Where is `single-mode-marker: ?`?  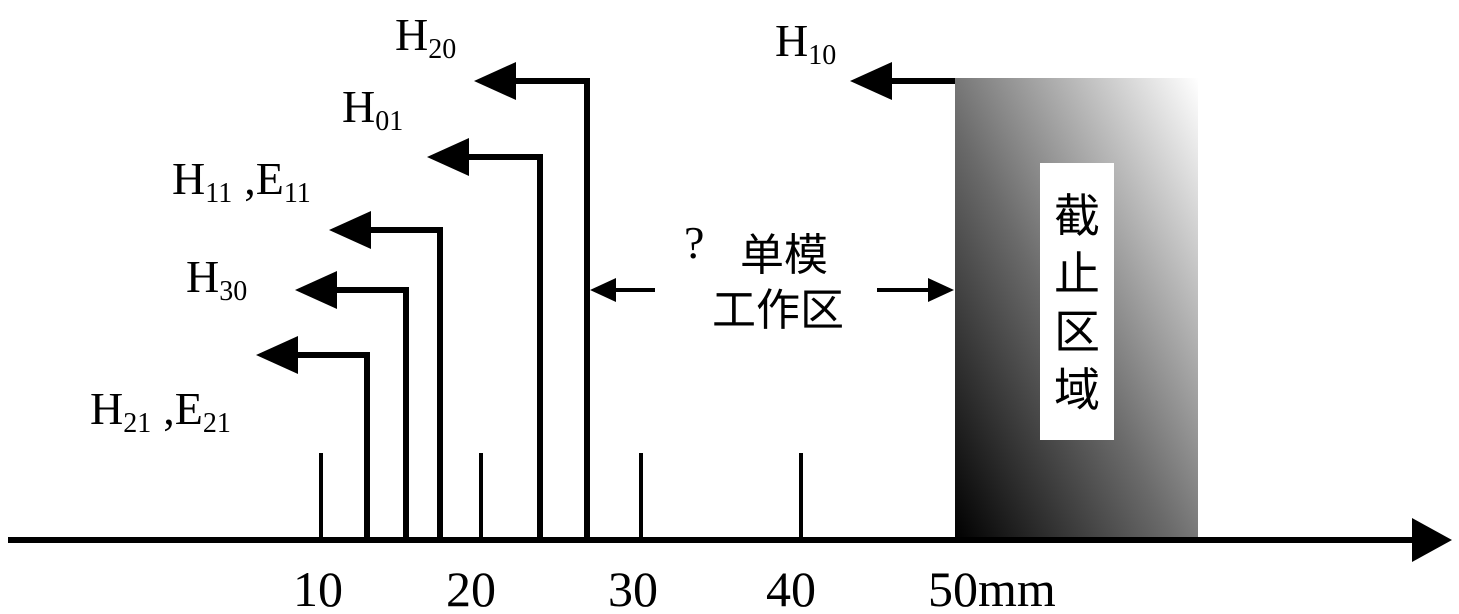 single-mode-marker: ? is located at coordinates (694, 242).